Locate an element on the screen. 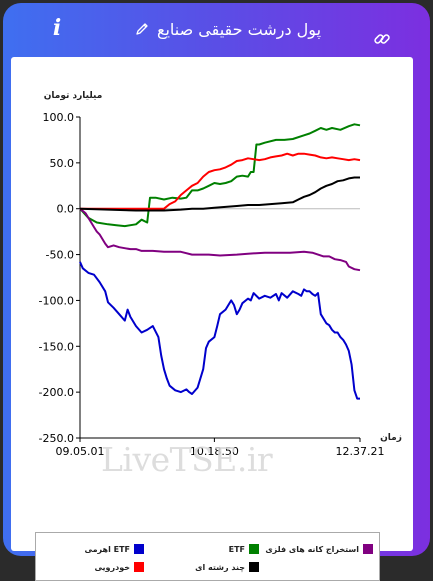 The width and height of the screenshot is (433, 581). y-tick-label: -200.0 is located at coordinates (56, 392).